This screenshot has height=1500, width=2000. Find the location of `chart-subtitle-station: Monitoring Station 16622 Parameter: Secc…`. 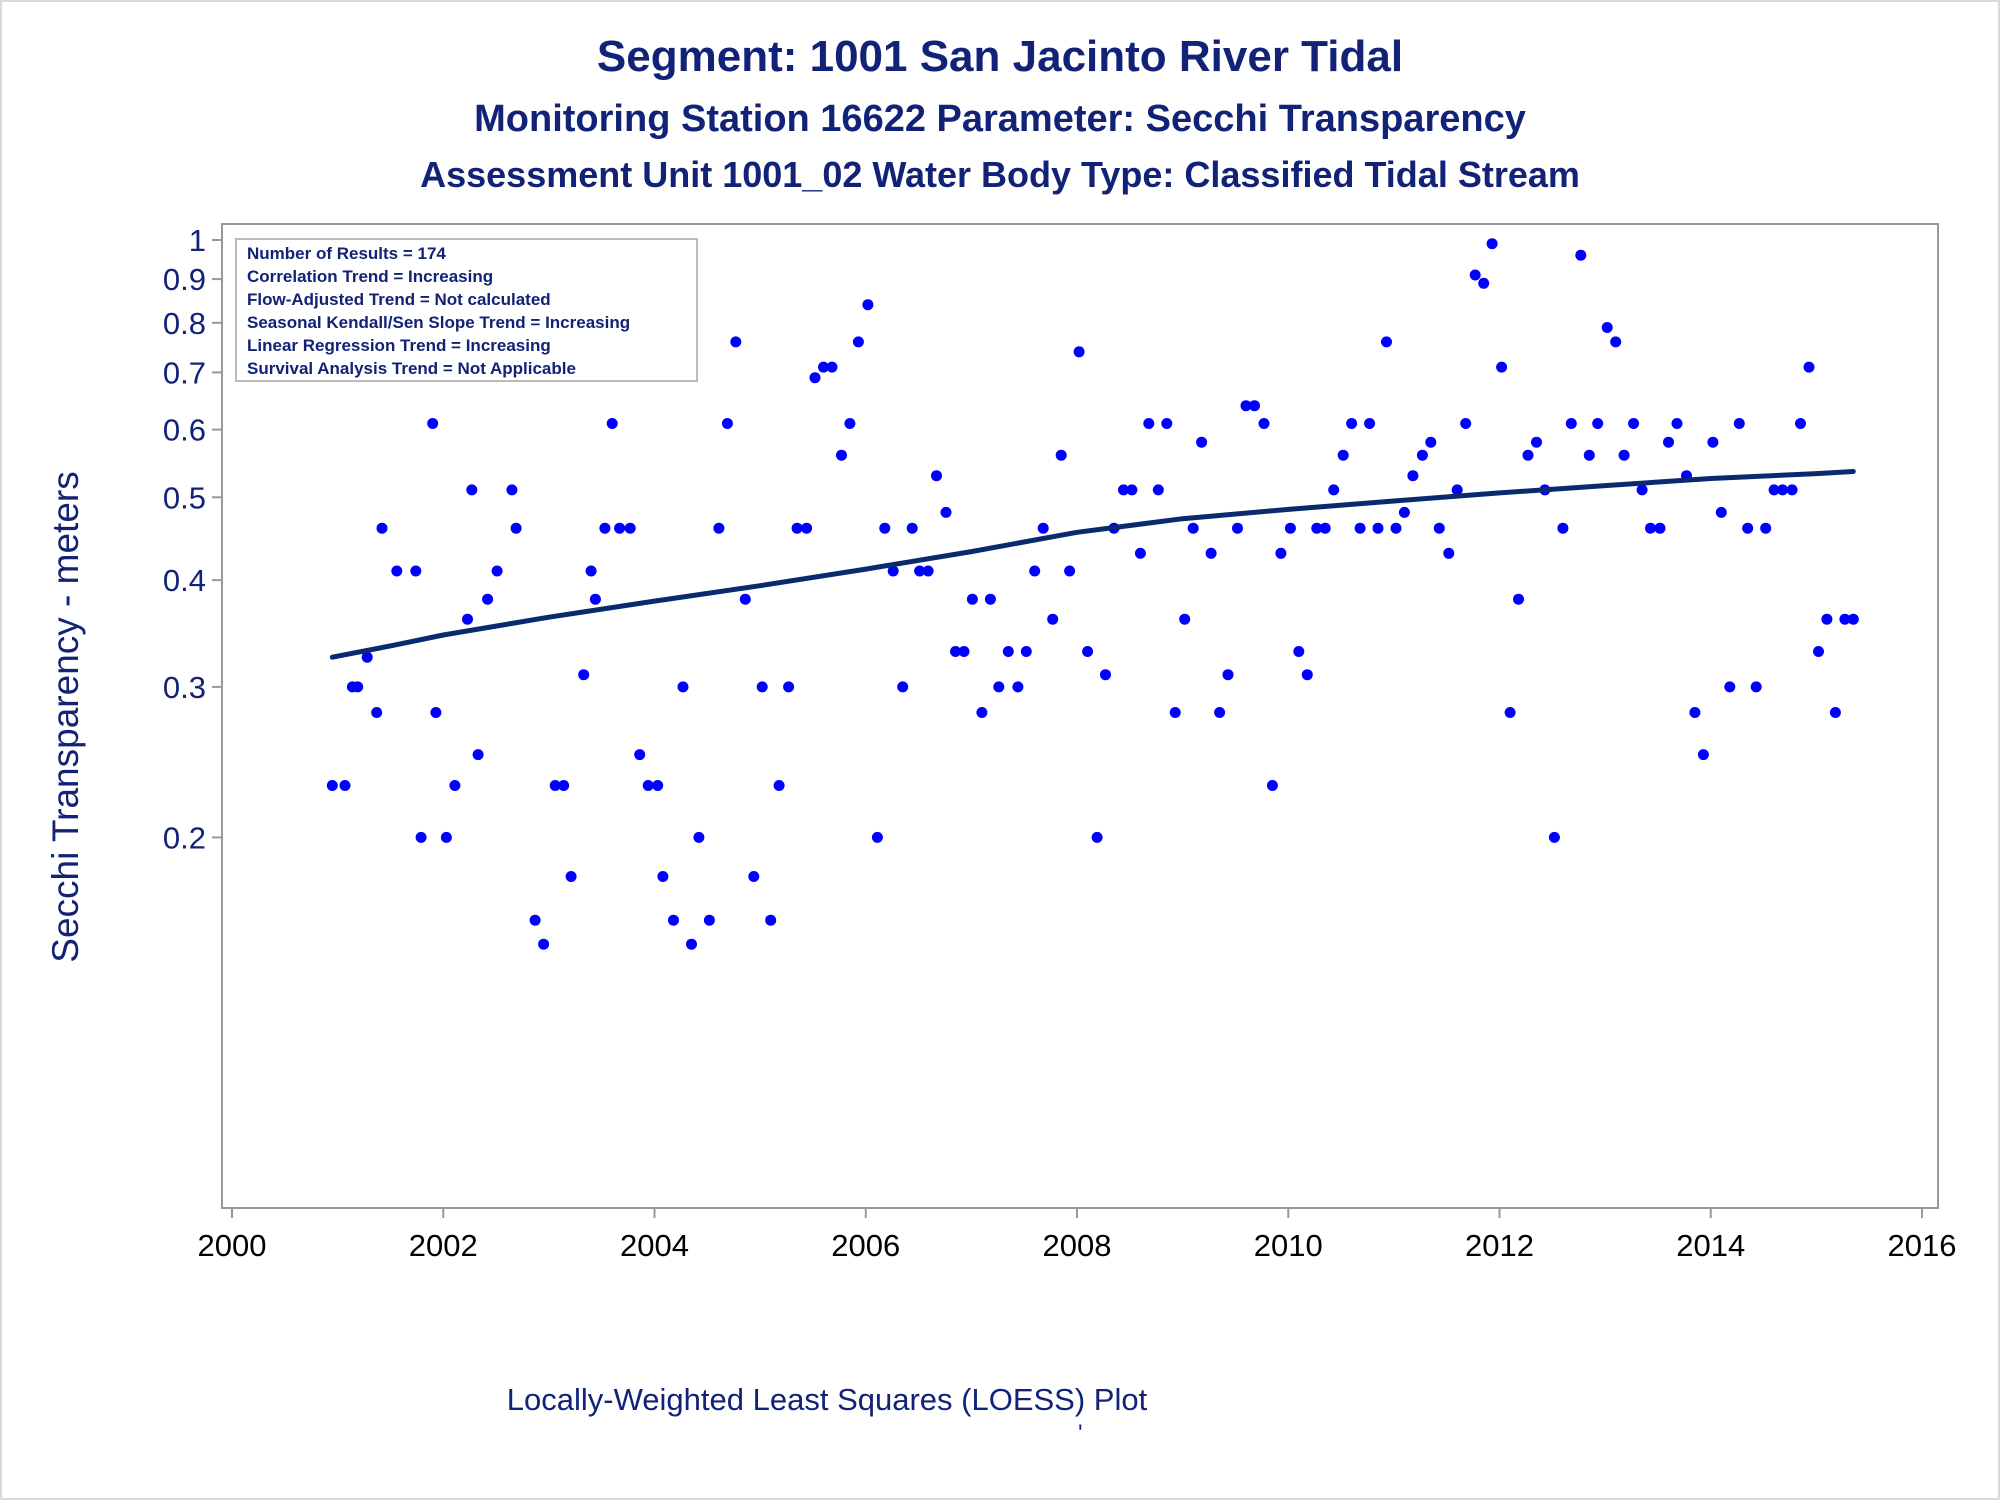

chart-subtitle-station: Monitoring Station 16622 Parameter: Secc… is located at coordinates (1000, 119).